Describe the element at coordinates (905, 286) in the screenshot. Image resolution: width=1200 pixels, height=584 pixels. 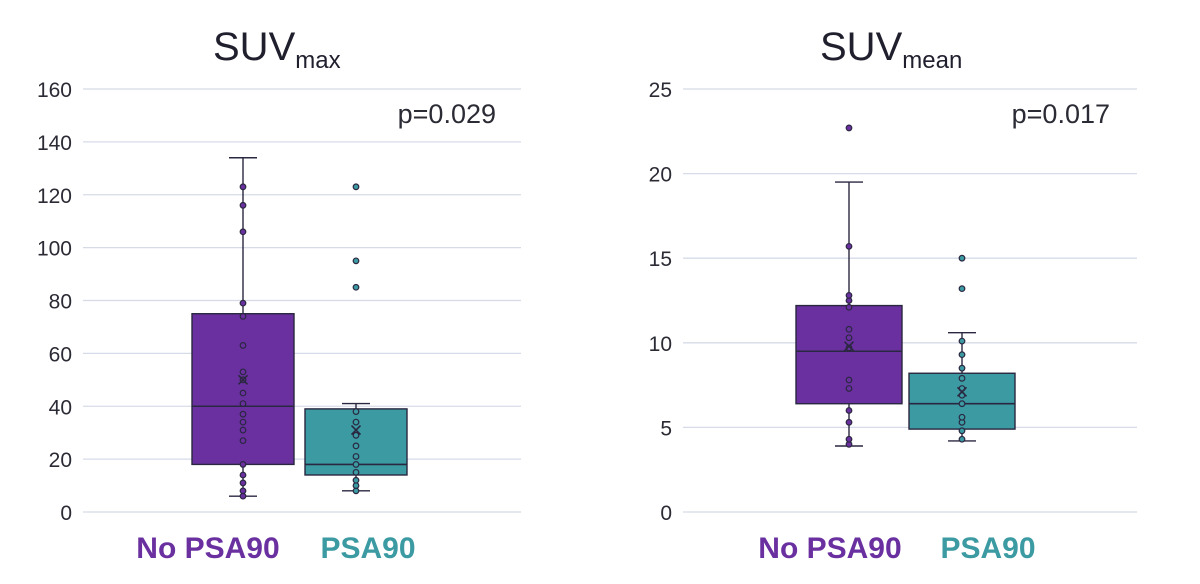
I see `suvmean-boxes` at that location.